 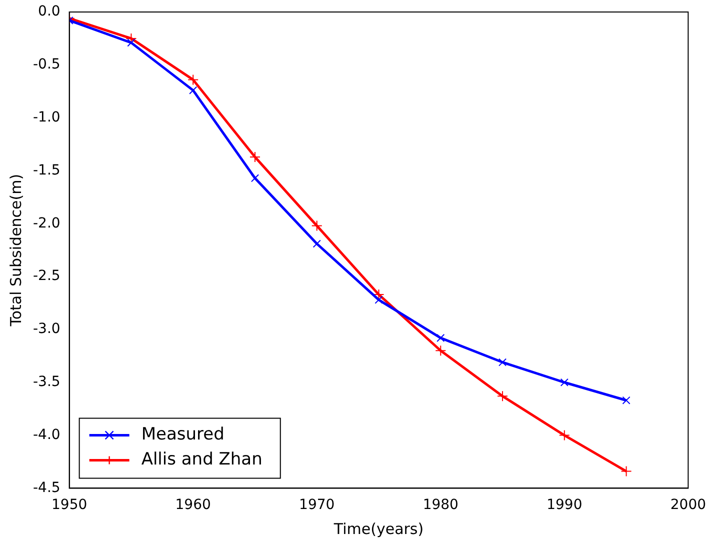 I want to click on x-tick-label: 1950, so click(x=69, y=505).